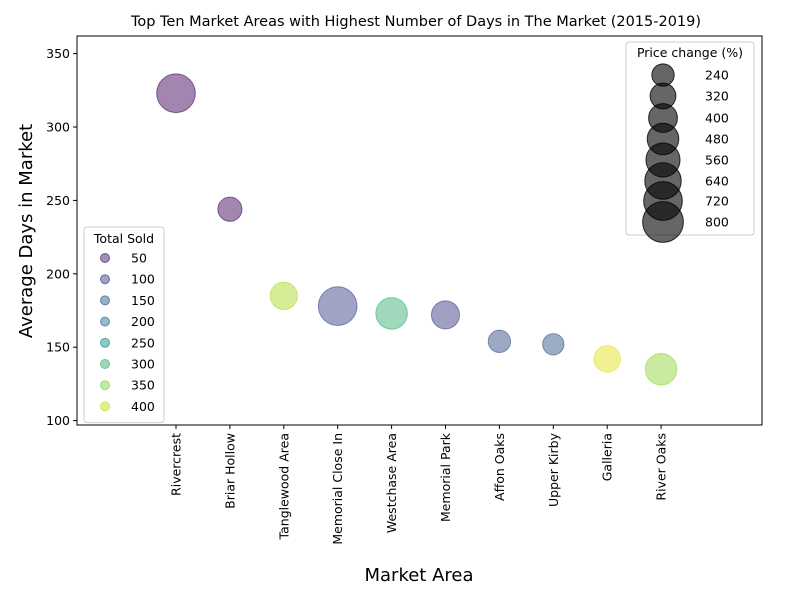 This screenshot has width=800, height=600. Describe the element at coordinates (553, 469) in the screenshot. I see `x-tick-label: Upper Kirby` at that location.